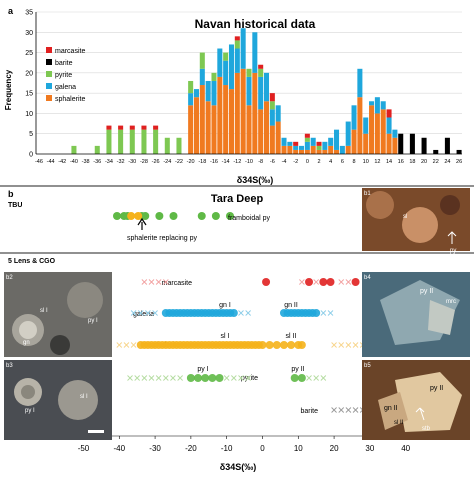  I want to click on chart-a-ylabel: Frequency, so click(8, 89).